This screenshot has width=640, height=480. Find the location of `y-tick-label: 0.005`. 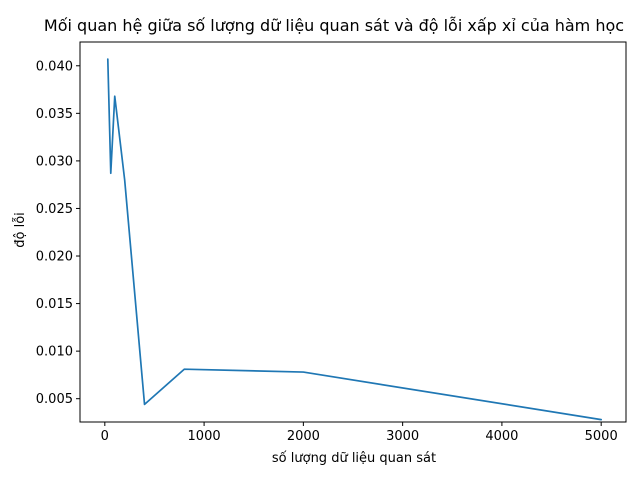

y-tick-label: 0.005 is located at coordinates (54, 399).